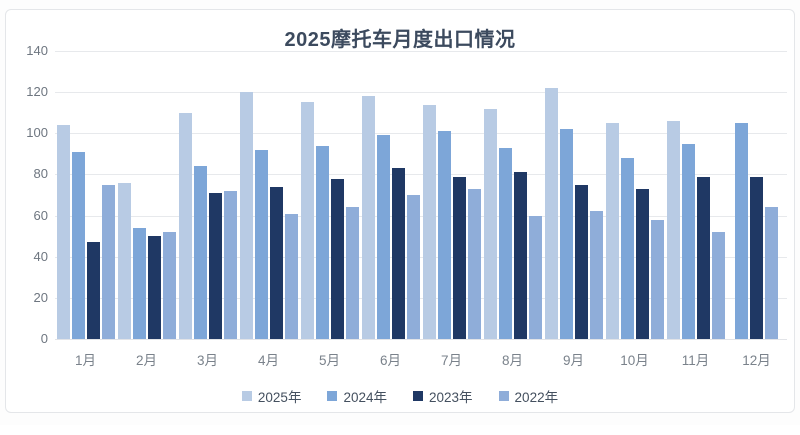 Image resolution: width=800 pixels, height=435 pixels. Describe the element at coordinates (421, 175) in the screenshot. I see `gridline-y80` at that location.